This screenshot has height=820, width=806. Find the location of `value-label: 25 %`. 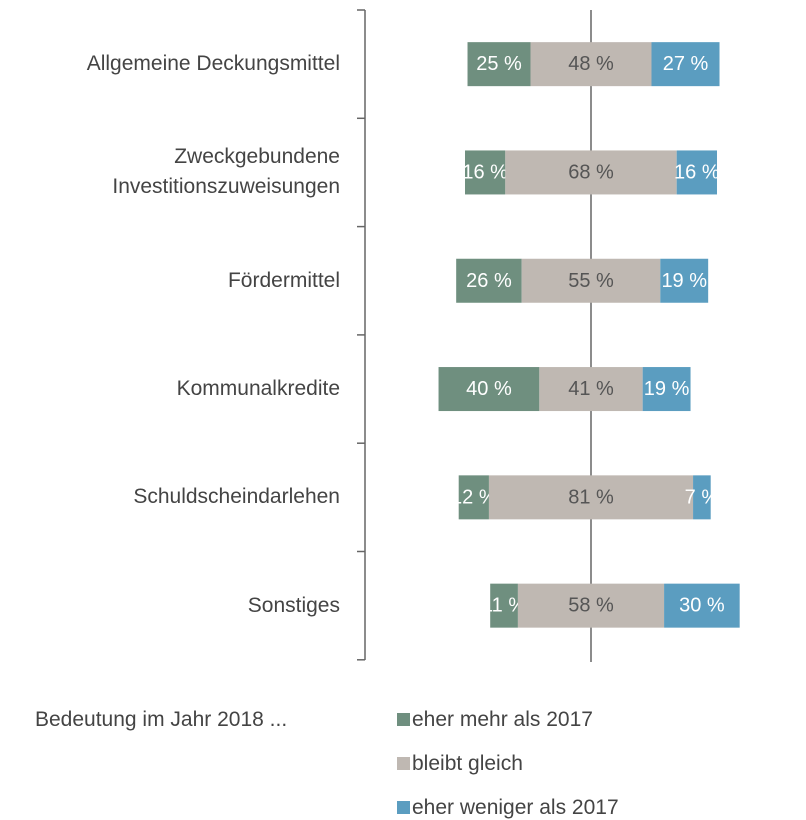

value-label: 25 % is located at coordinates (499, 64).